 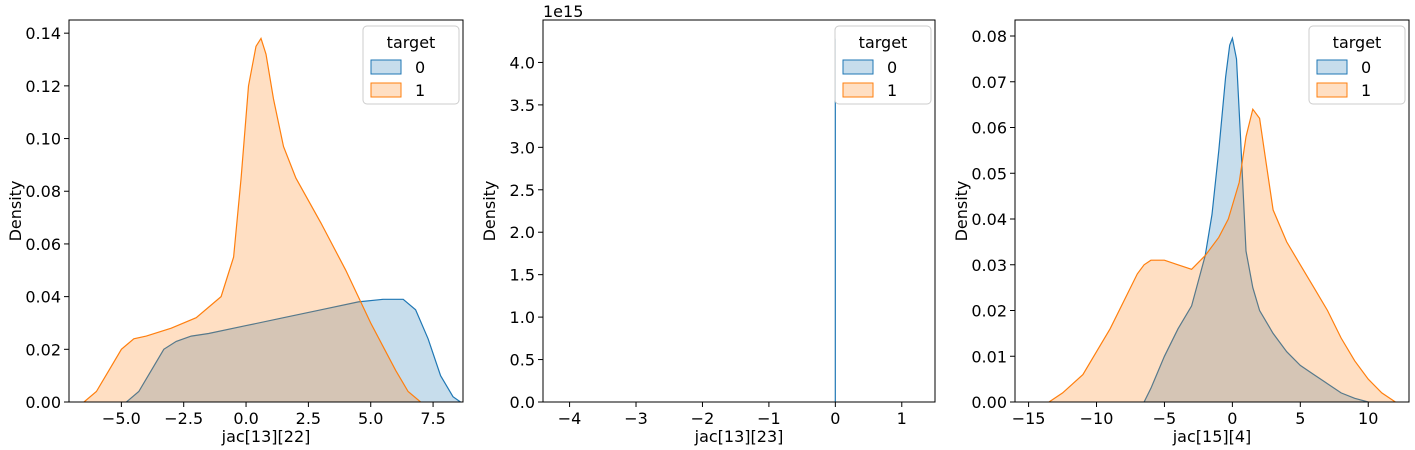 I want to click on y-tick-label: 0.12, so click(x=43, y=86).